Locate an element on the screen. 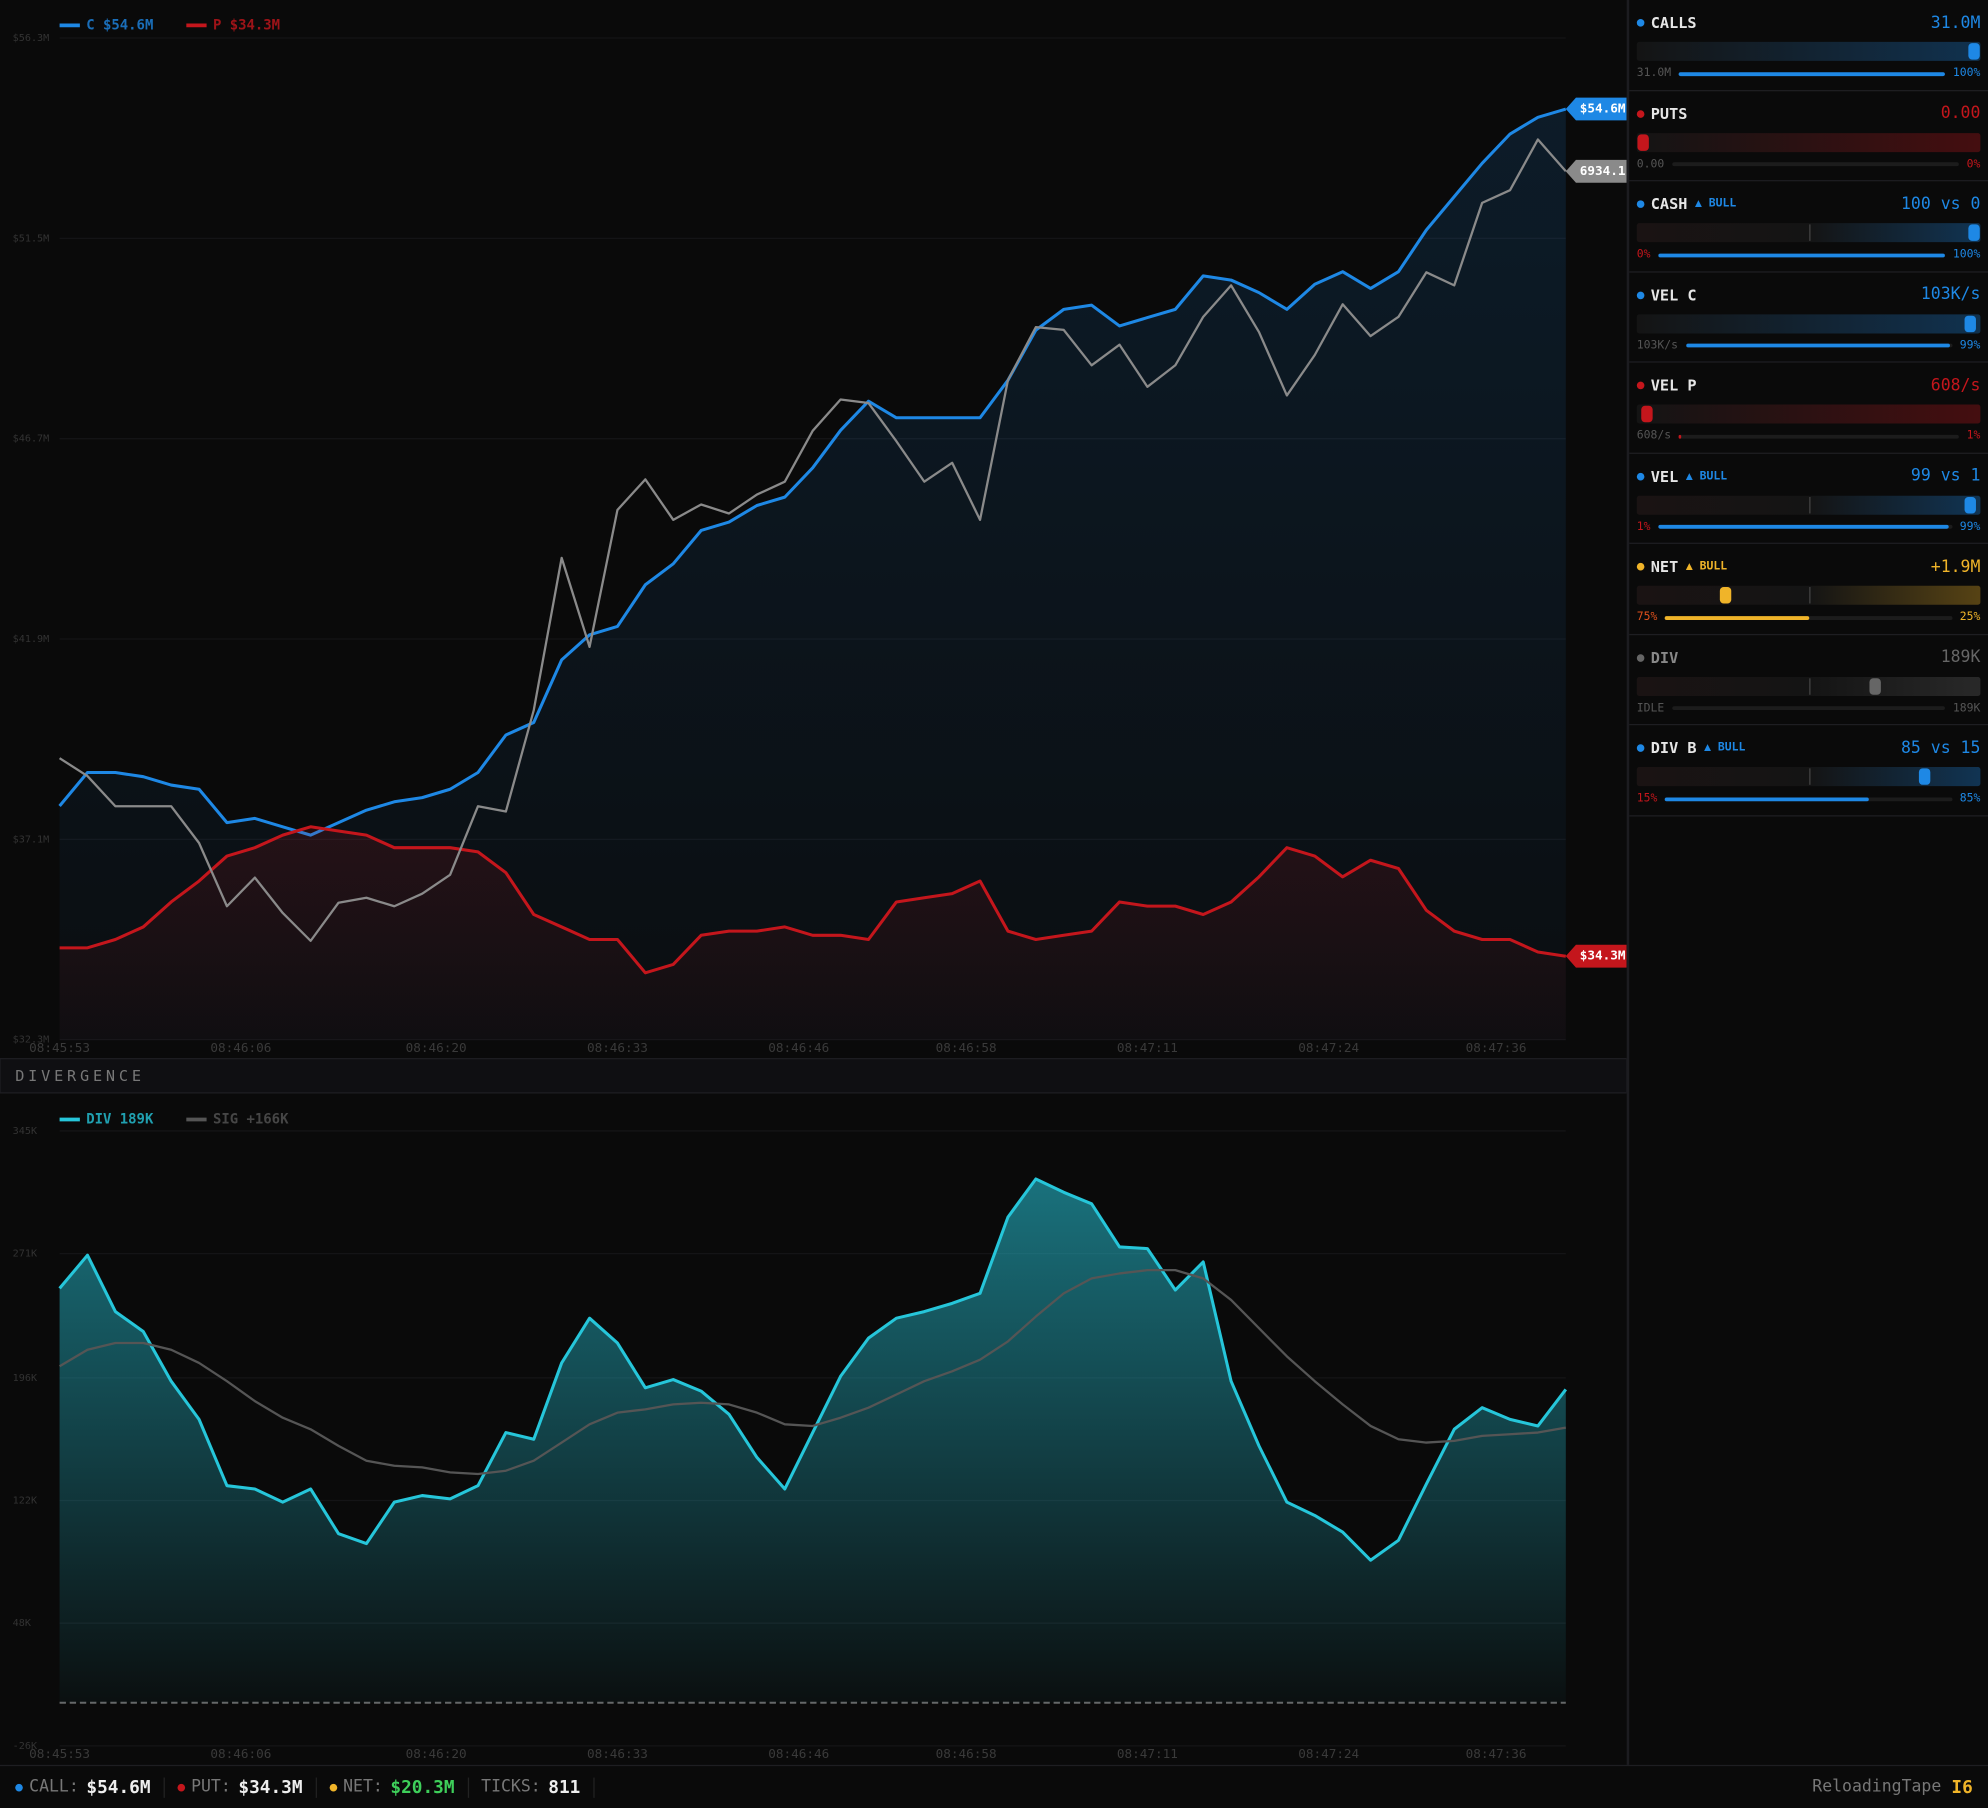 The height and width of the screenshot is (1808, 1988). status-value: 811 is located at coordinates (564, 1787).